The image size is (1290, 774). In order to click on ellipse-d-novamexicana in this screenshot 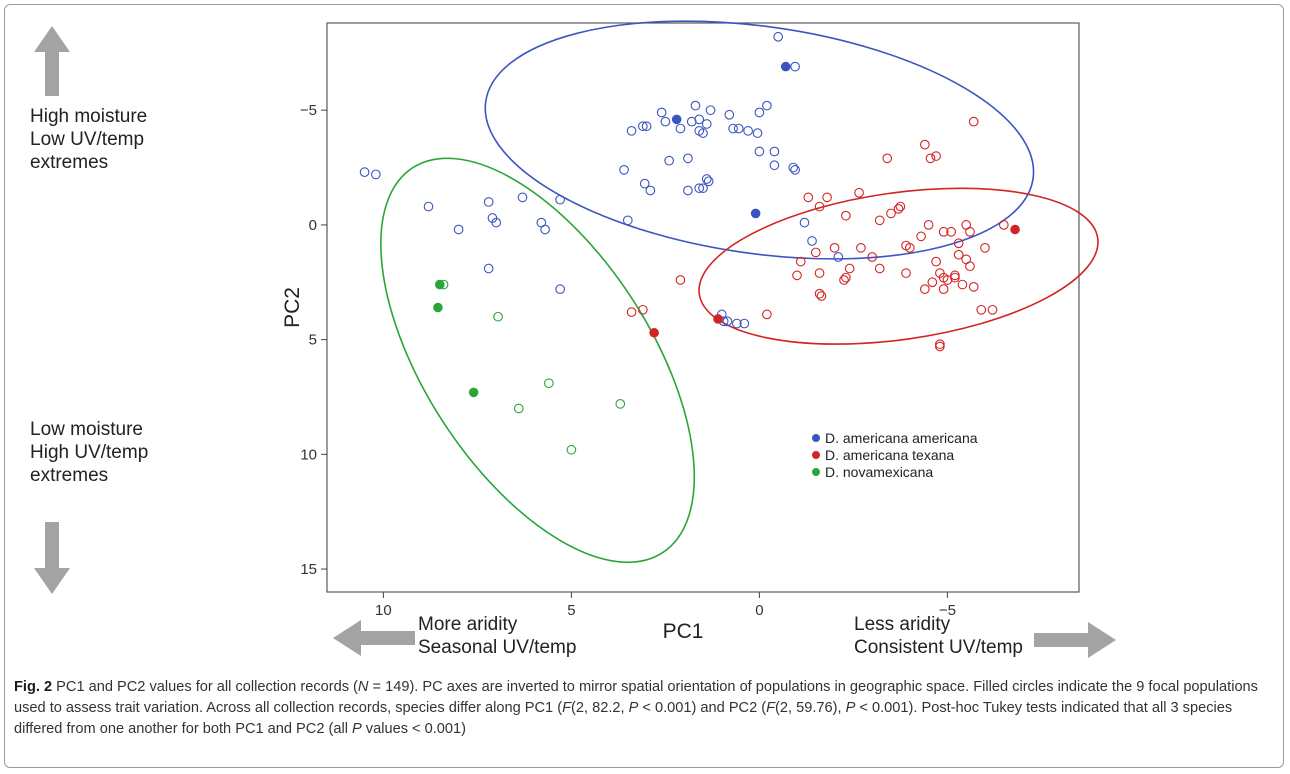, I will do `click(538, 360)`.